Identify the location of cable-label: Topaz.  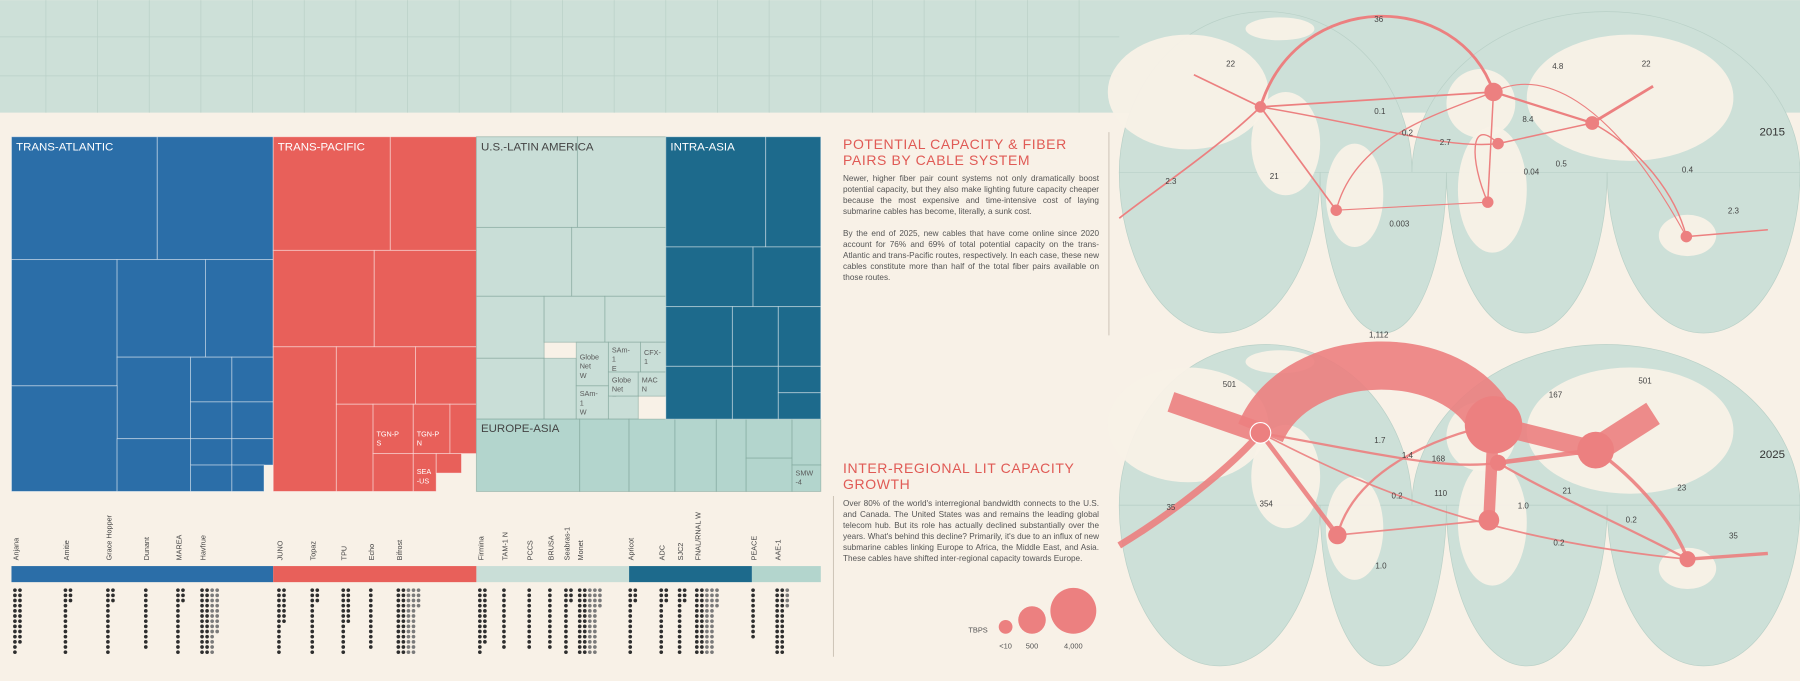
(313, 551).